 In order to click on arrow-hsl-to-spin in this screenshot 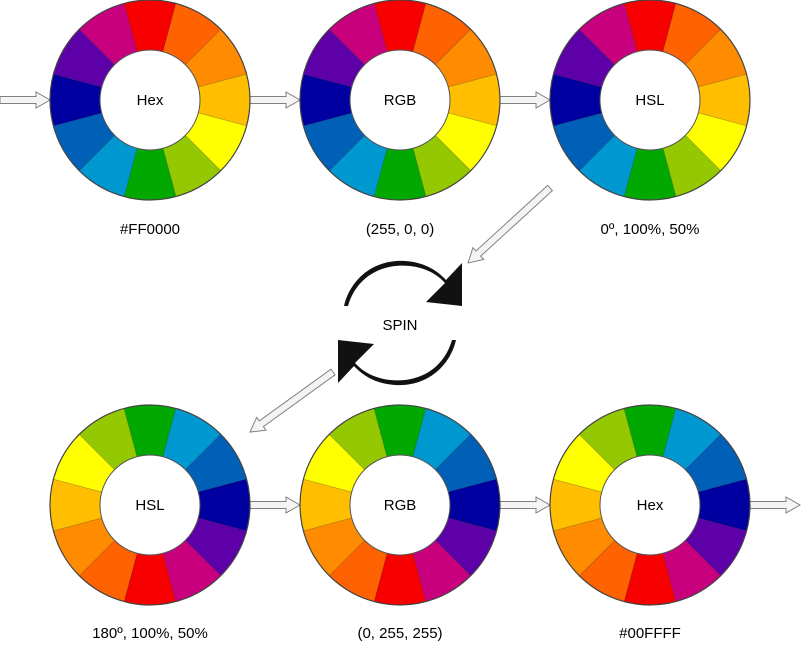, I will do `click(510, 224)`.